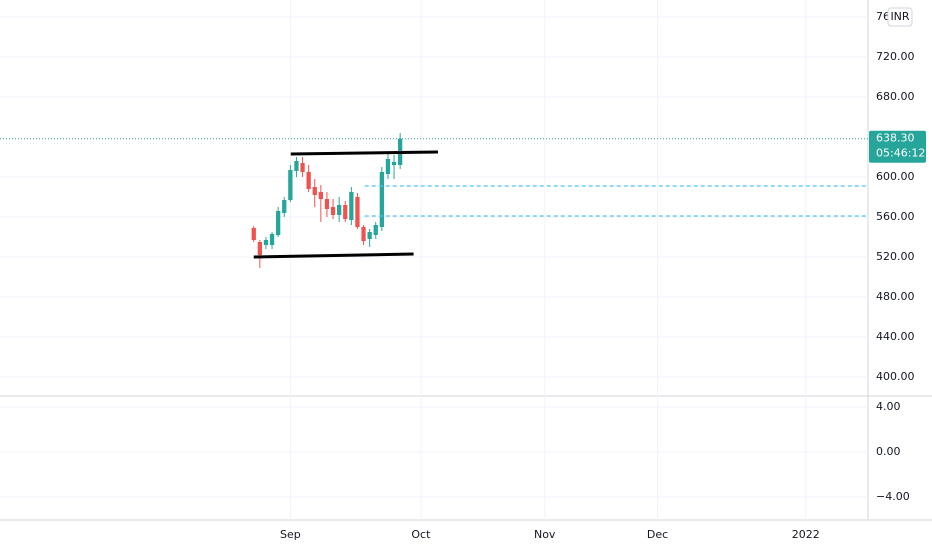  What do you see at coordinates (895, 376) in the screenshot?
I see `y-tick-label: 400.00` at bounding box center [895, 376].